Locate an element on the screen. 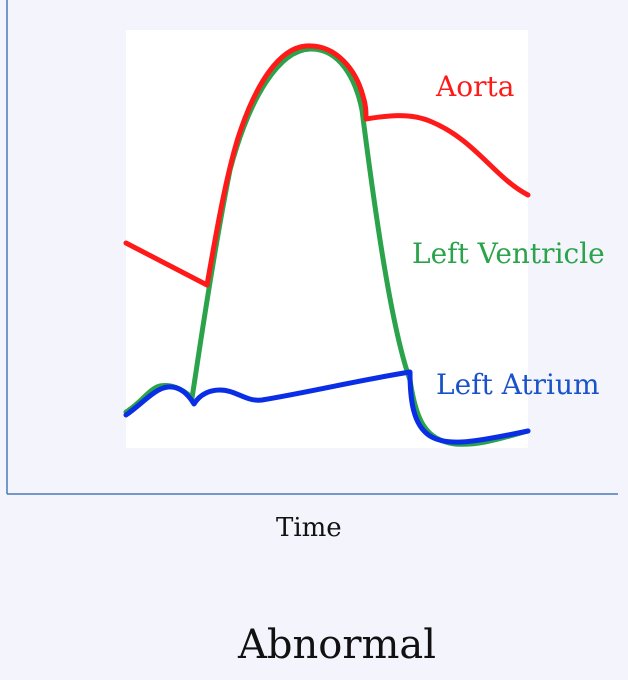 The height and width of the screenshot is (680, 628). diagram-caption: Abnormal is located at coordinates (337, 645).